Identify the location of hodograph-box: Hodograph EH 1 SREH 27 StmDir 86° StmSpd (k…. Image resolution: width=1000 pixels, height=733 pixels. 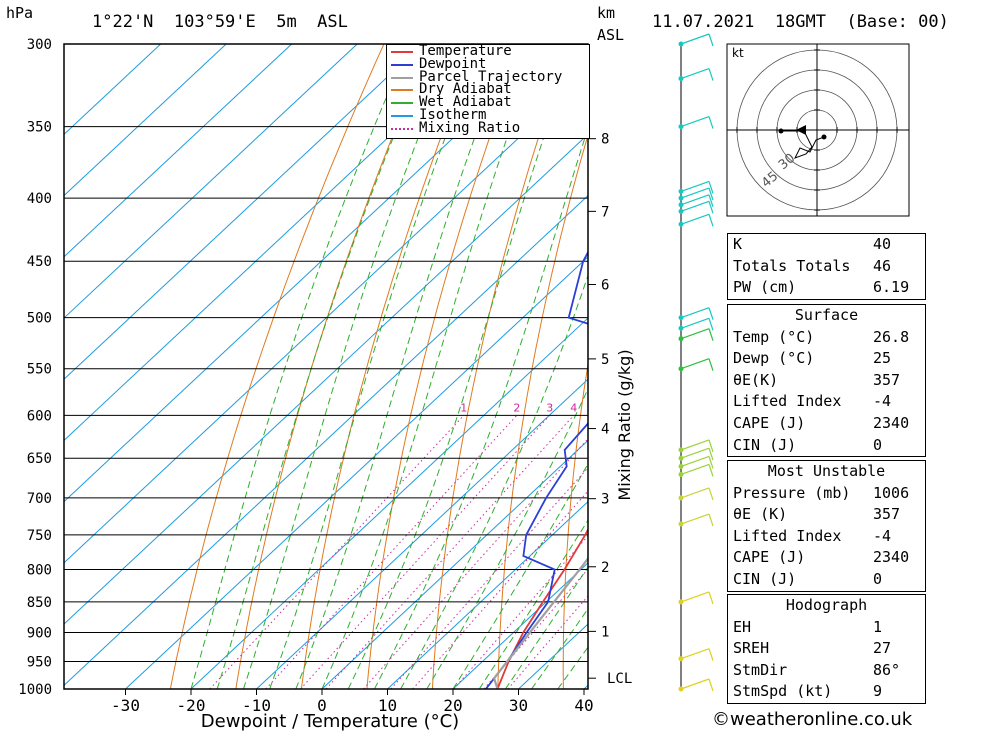
(826, 649).